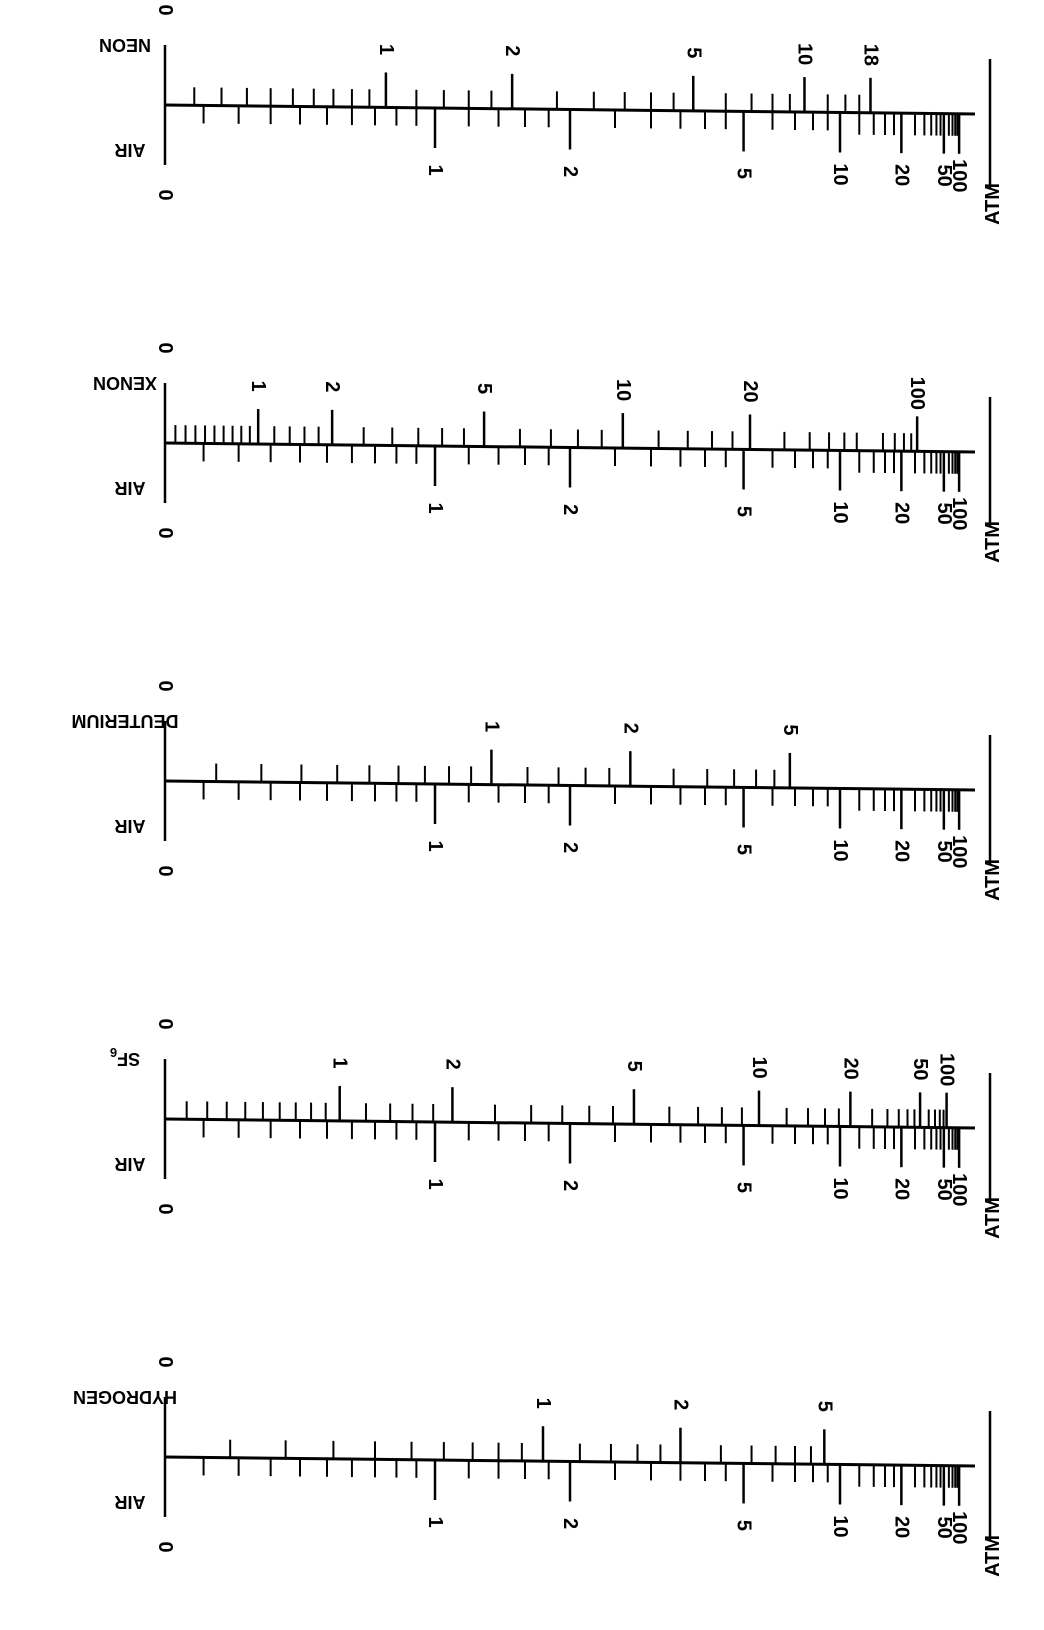 The height and width of the screenshot is (1630, 1044). What do you see at coordinates (125, 383) in the screenshot?
I see `gas-name-label: XENON` at bounding box center [125, 383].